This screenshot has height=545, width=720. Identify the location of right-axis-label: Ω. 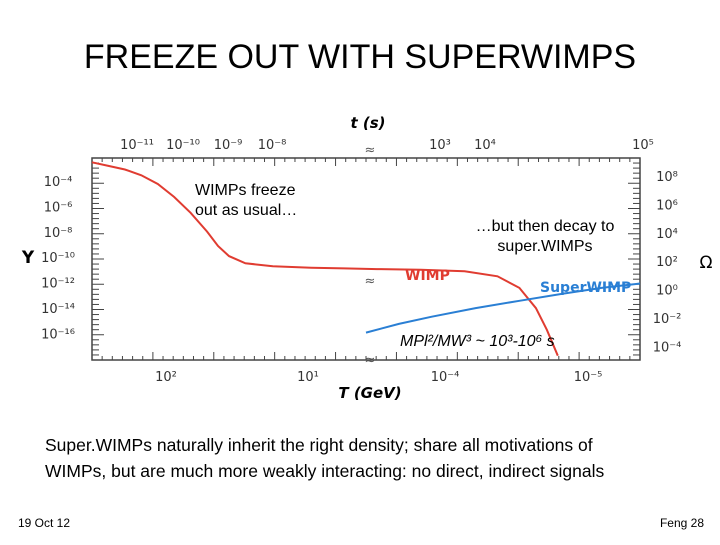
(706, 263).